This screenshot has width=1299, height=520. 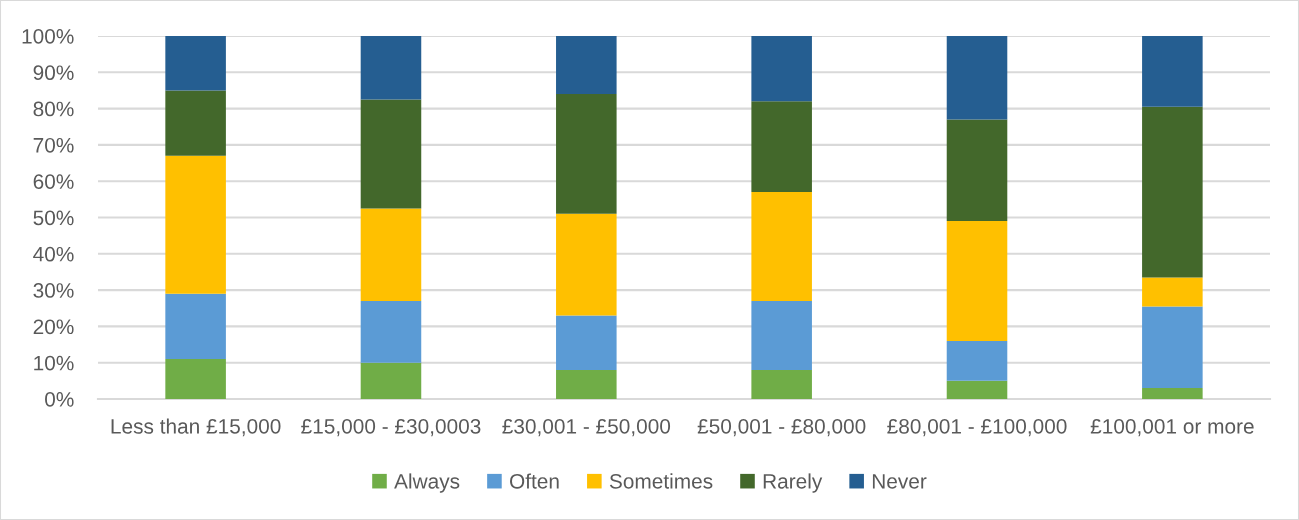 I want to click on legend-label: Never, so click(x=899, y=481).